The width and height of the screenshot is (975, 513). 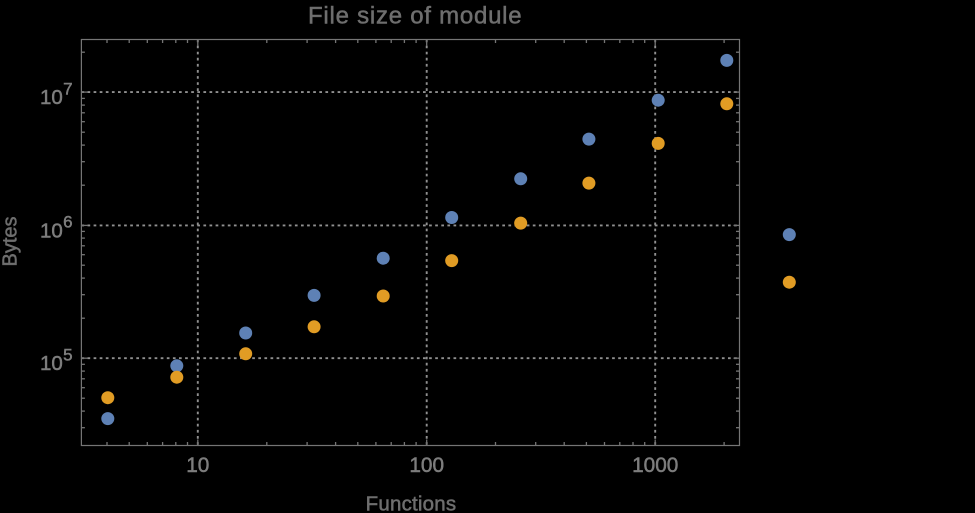 What do you see at coordinates (67, 354) in the screenshot?
I see `svg-text: 5` at bounding box center [67, 354].